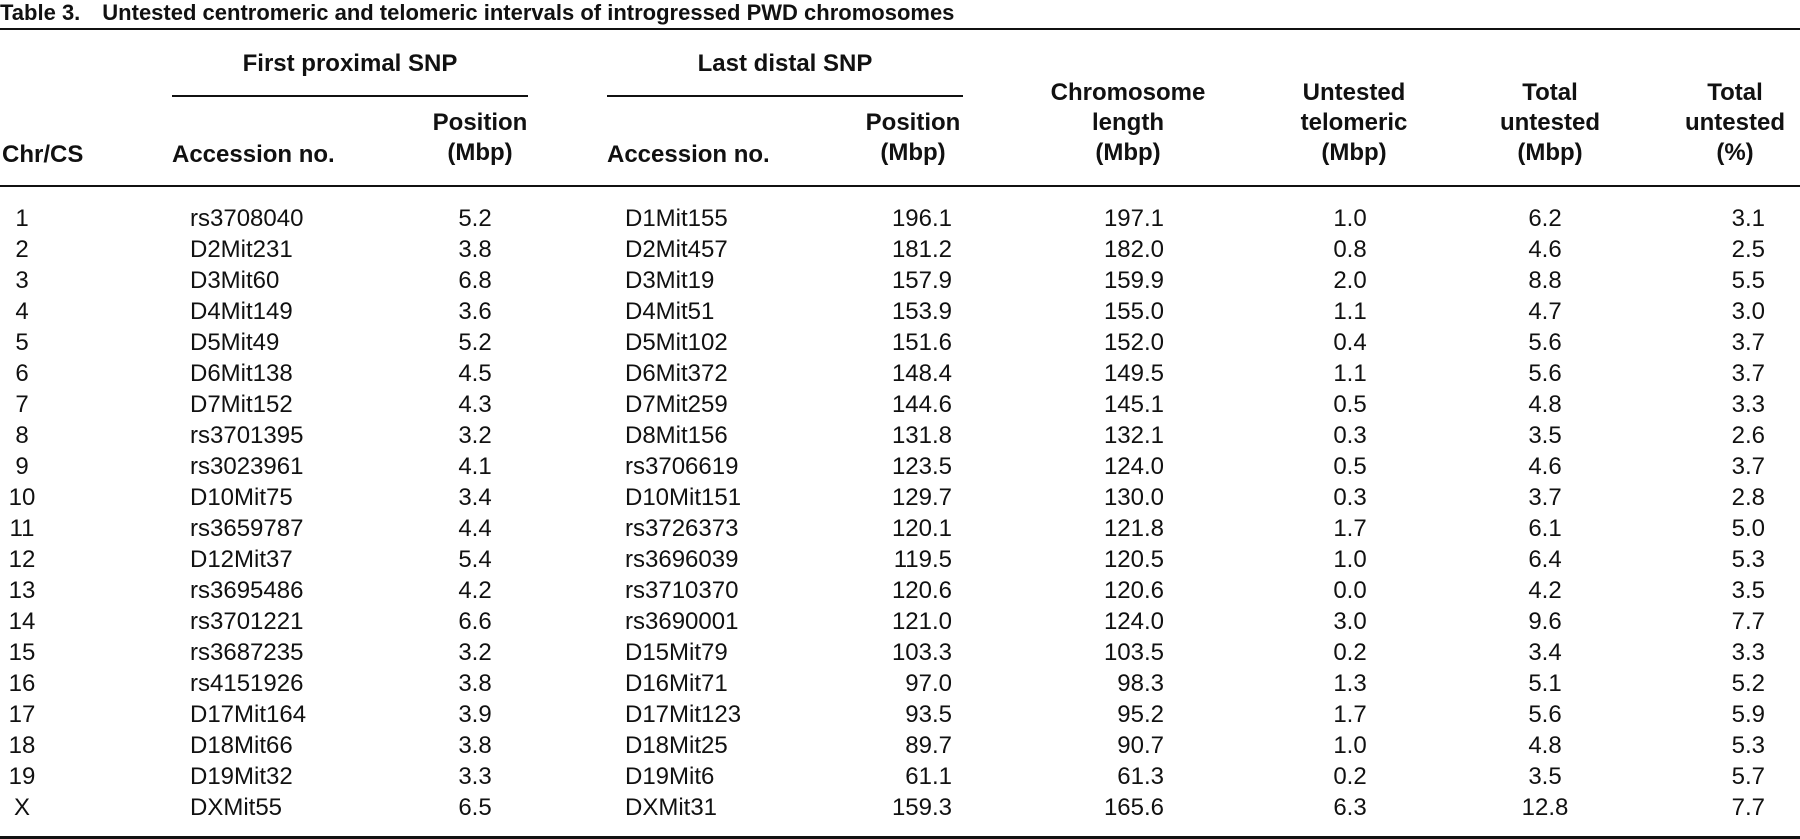  I want to click on header-line: Untested, so click(1354, 92).